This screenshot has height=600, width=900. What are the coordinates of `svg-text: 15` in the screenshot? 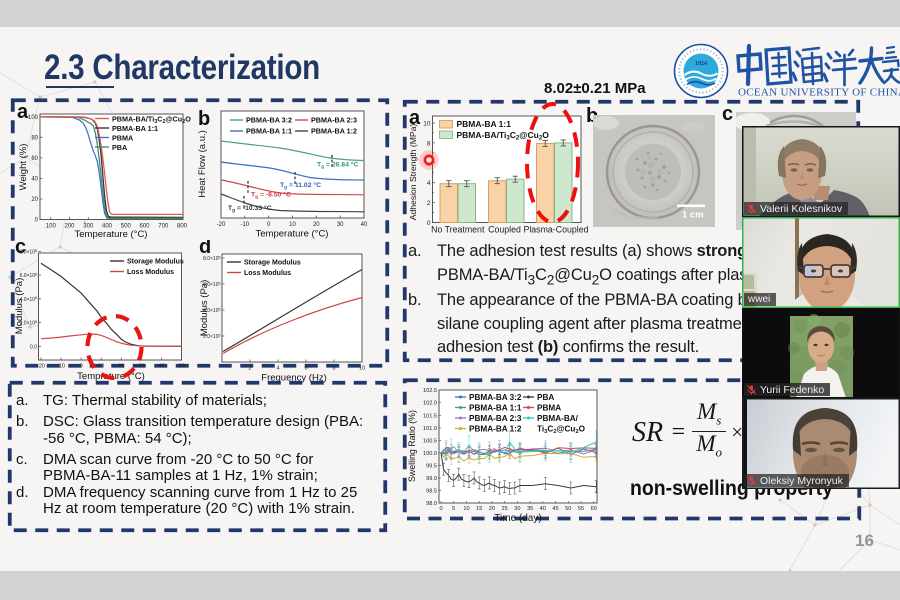 It's located at (479, 509).